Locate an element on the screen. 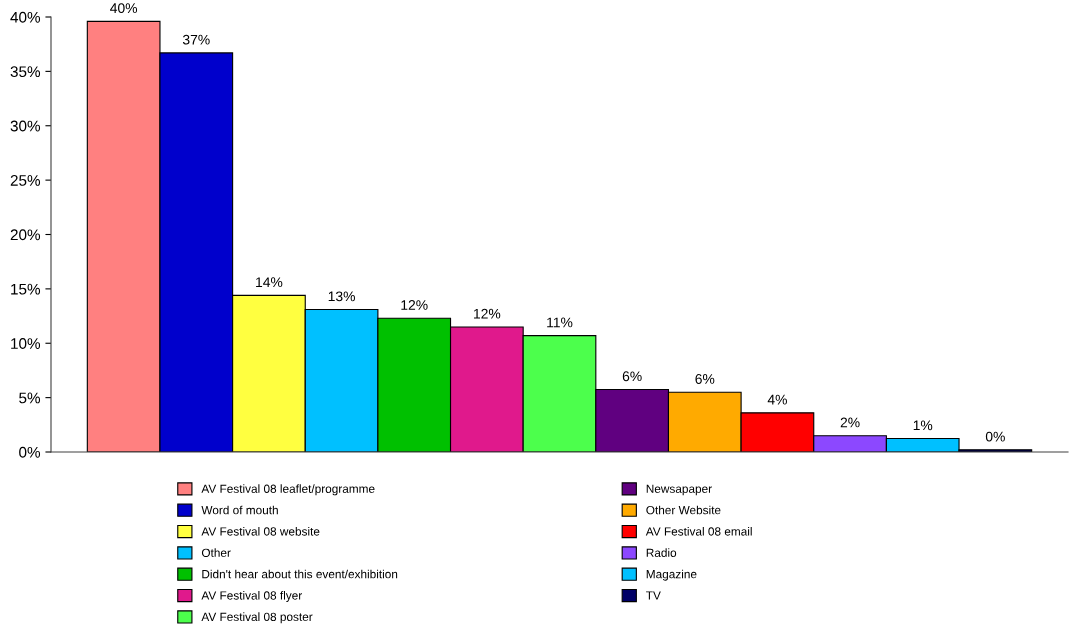 This screenshot has height=643, width=1070. data-label: 4% is located at coordinates (777, 399).